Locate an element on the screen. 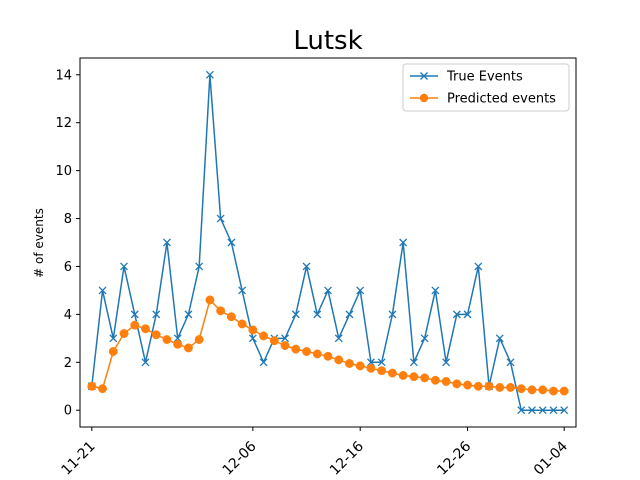 The height and width of the screenshot is (480, 640). x-tick-label: 11-21 is located at coordinates (79, 459).